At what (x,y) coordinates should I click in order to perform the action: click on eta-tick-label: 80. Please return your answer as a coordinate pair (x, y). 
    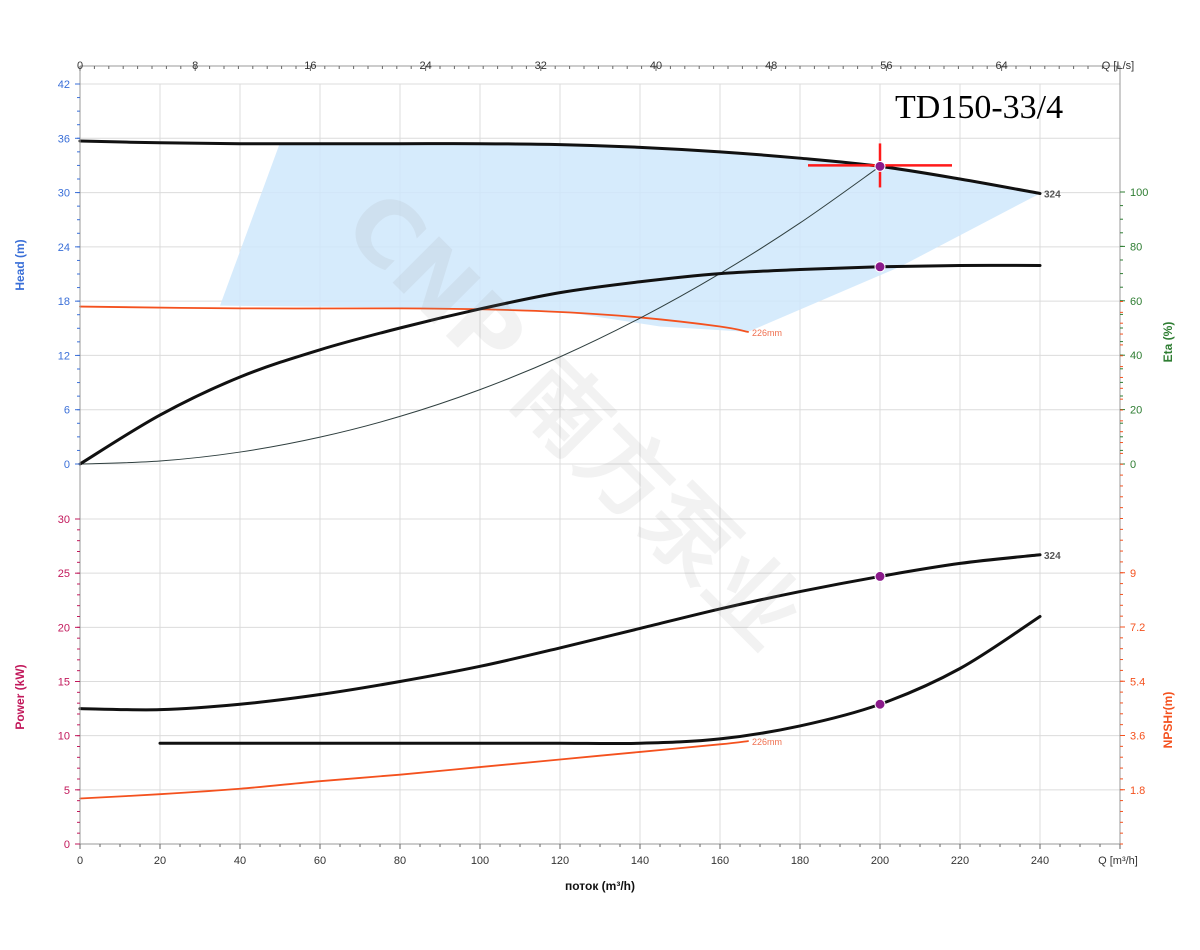
    Looking at the image, I should click on (1136, 247).